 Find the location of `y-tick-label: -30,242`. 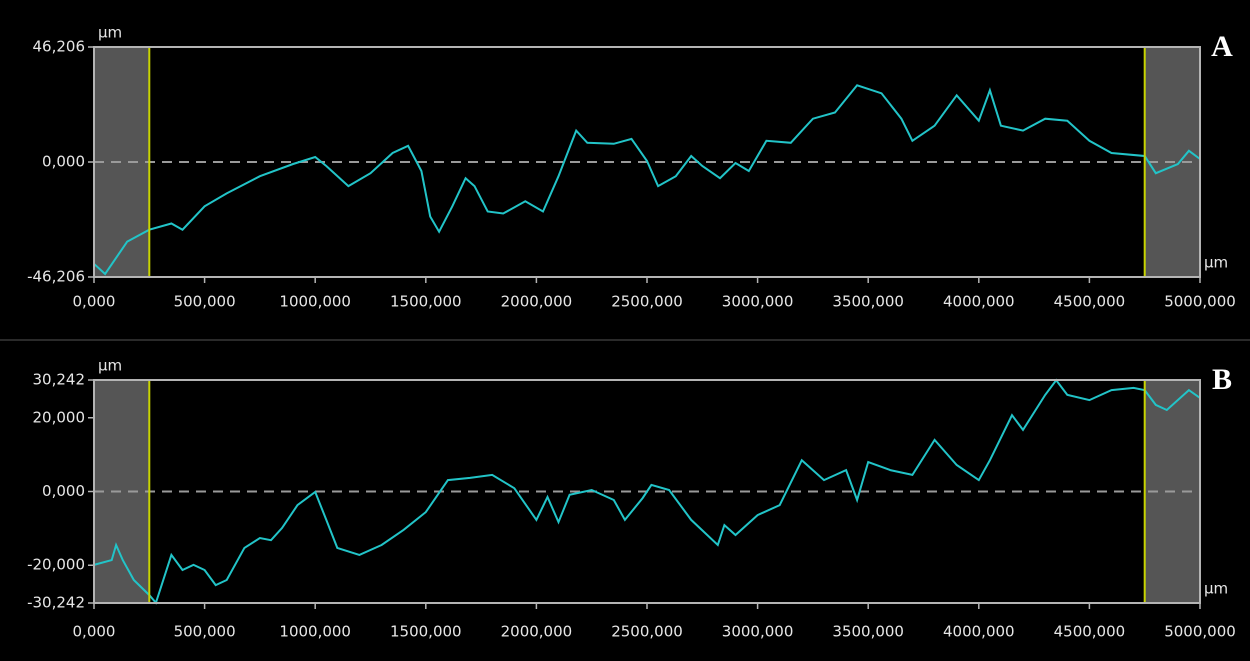

y-tick-label: -30,242 is located at coordinates (56, 603).